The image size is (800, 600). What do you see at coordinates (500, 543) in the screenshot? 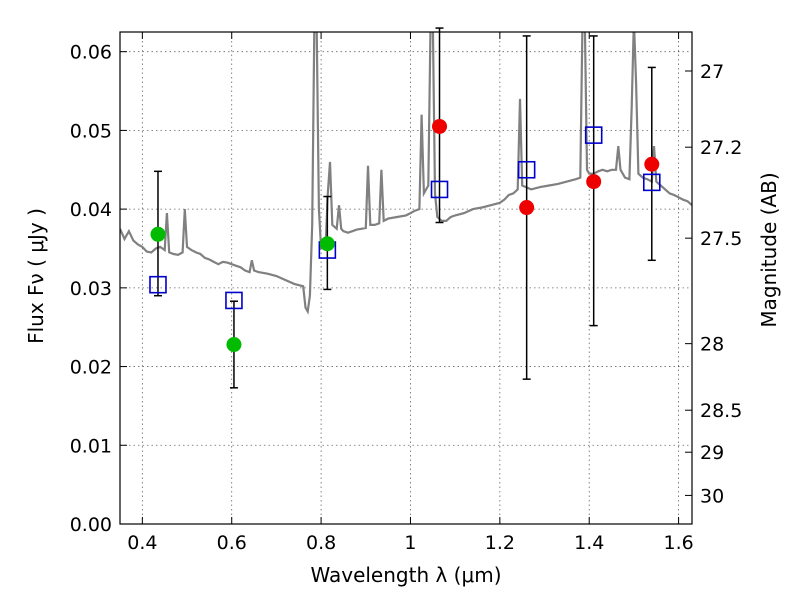
I see `x-tick-label: 1.2` at bounding box center [500, 543].